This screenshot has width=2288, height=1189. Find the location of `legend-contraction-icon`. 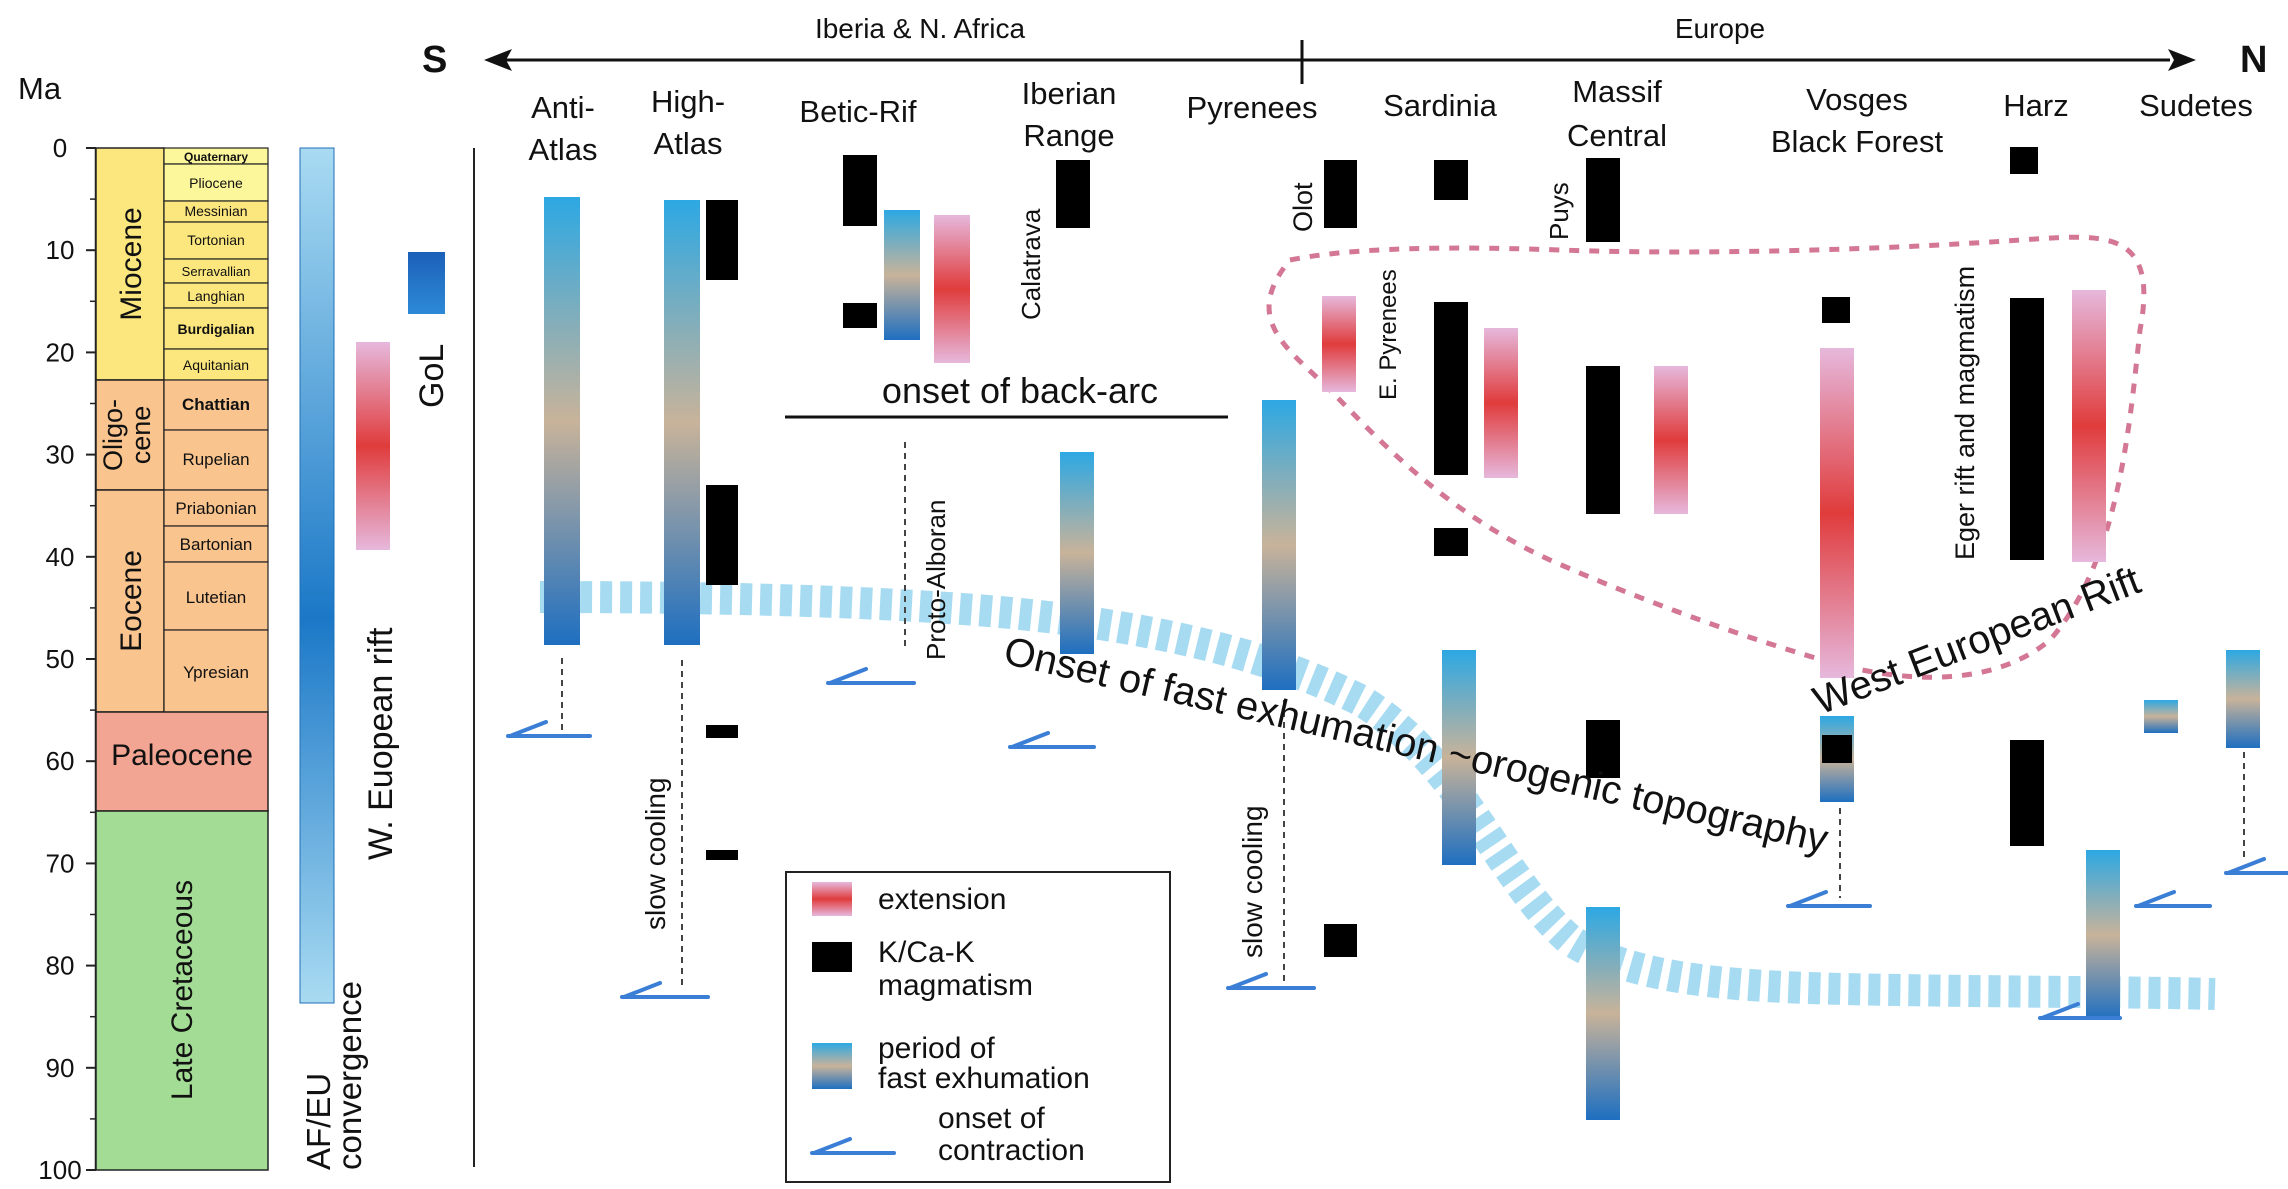

legend-contraction-icon is located at coordinates (853, 1146).